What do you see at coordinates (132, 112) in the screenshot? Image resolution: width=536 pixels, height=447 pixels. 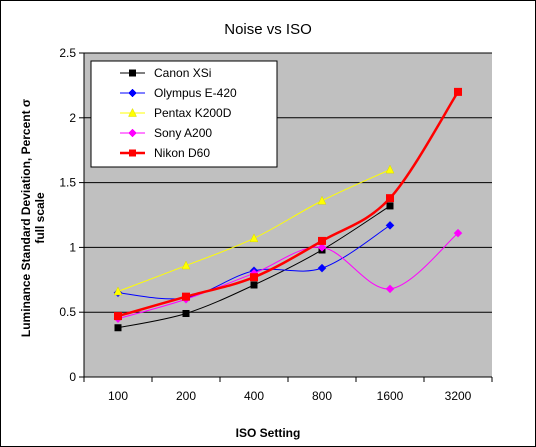 I see `legend-marker-pentax-k200d` at bounding box center [132, 112].